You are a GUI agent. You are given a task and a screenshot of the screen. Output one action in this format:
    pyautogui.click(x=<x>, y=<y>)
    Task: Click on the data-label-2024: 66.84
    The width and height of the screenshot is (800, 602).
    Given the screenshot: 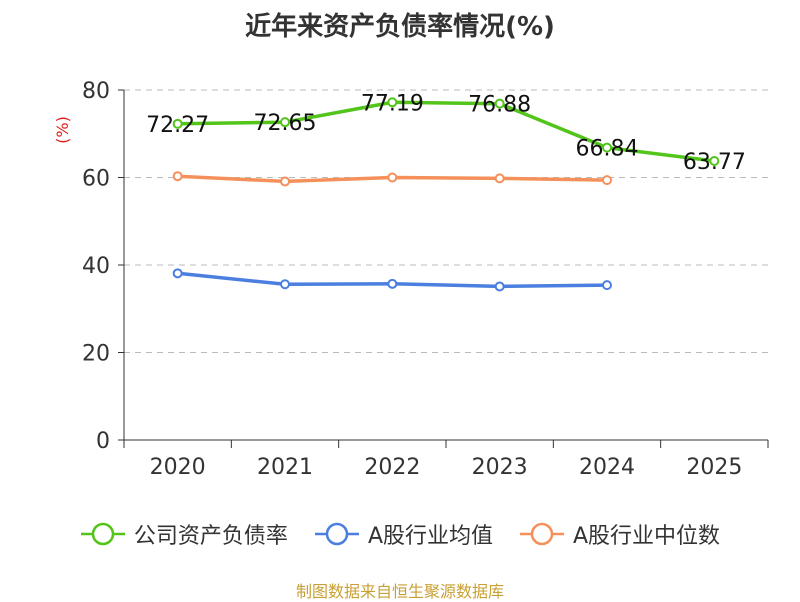 What is the action you would take?
    pyautogui.click(x=607, y=149)
    